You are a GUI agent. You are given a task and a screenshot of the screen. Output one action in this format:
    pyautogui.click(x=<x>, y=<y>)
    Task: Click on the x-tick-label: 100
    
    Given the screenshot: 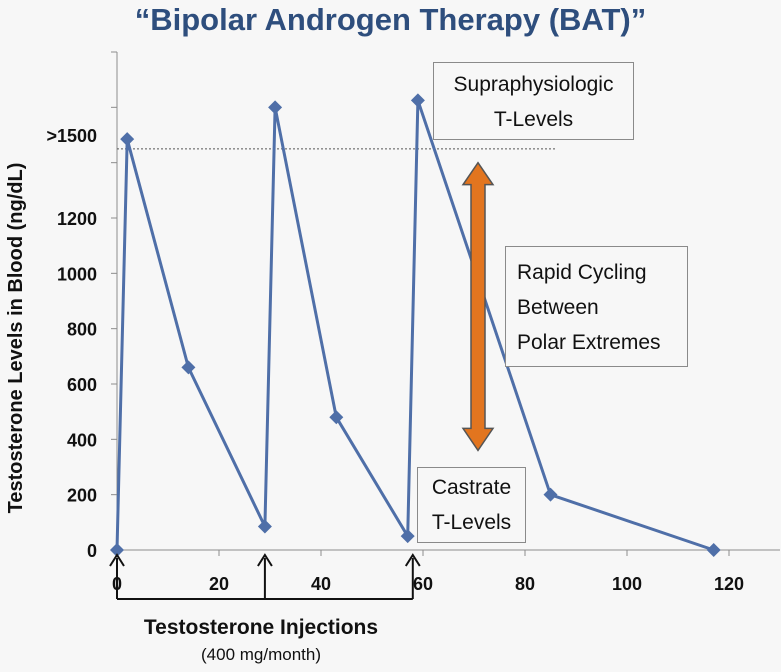 What is the action you would take?
    pyautogui.click(x=627, y=584)
    